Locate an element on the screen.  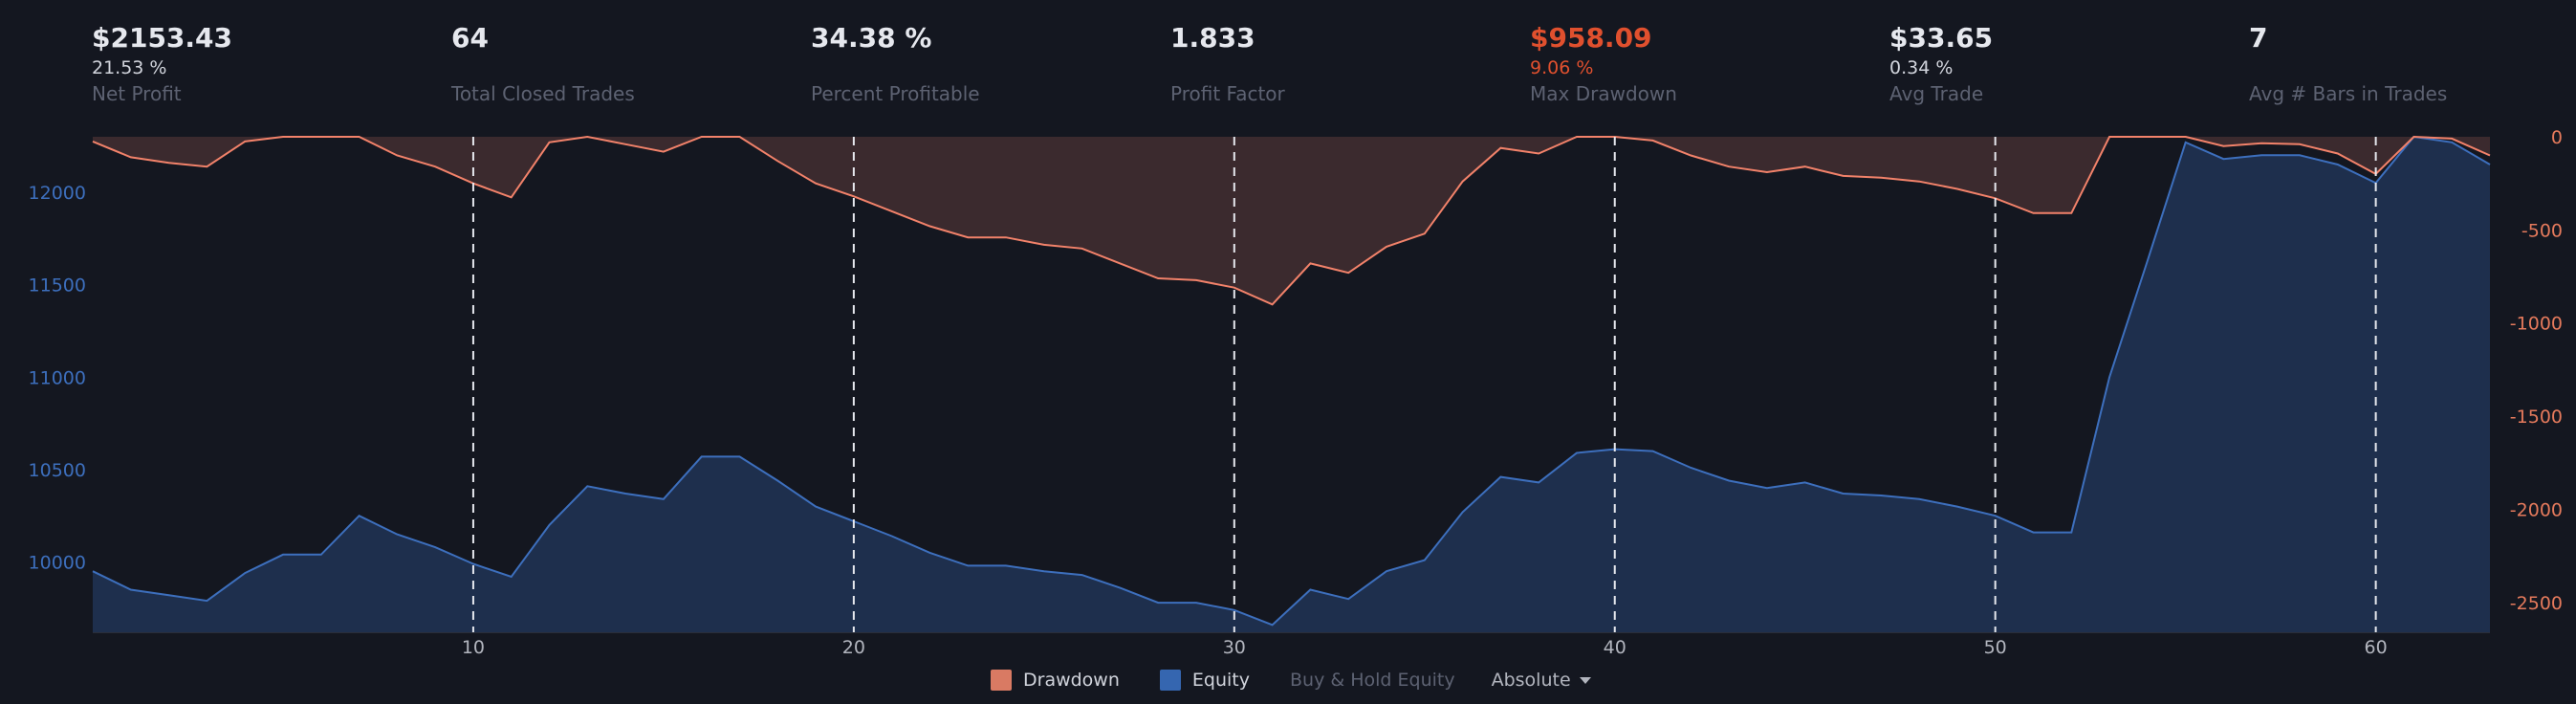
left-axis-tick-label: 11000 is located at coordinates (57, 377).